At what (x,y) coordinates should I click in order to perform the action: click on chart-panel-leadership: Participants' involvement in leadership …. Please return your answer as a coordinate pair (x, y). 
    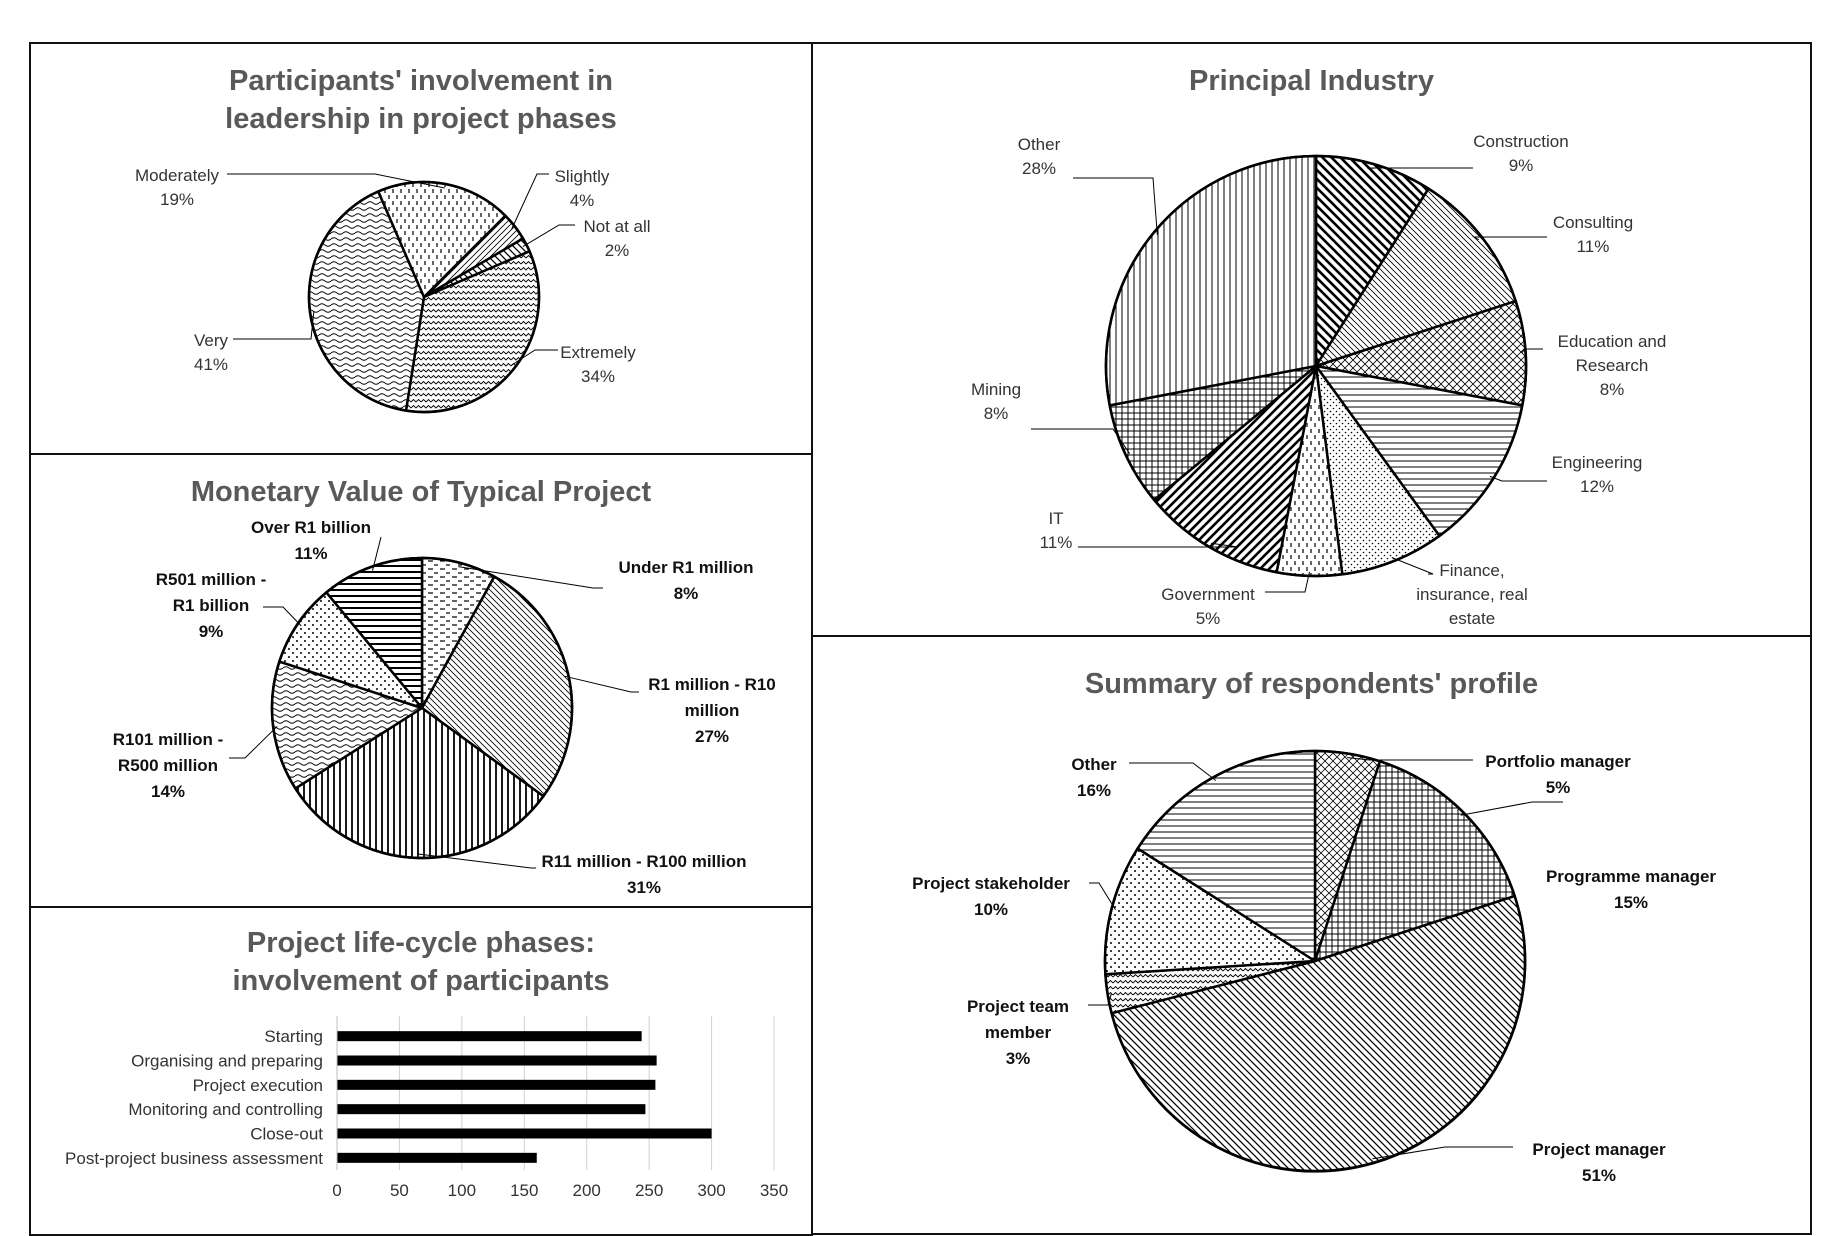
    Looking at the image, I should click on (421, 248).